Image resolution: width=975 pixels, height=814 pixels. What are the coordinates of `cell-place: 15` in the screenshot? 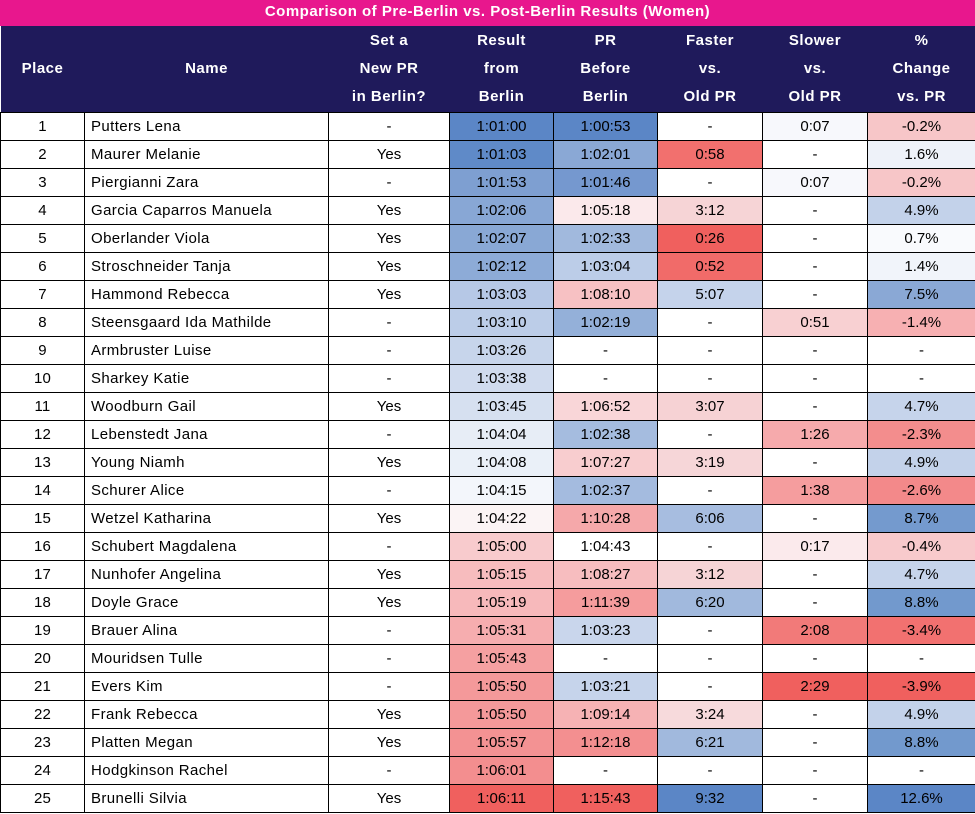 It's located at (42, 518).